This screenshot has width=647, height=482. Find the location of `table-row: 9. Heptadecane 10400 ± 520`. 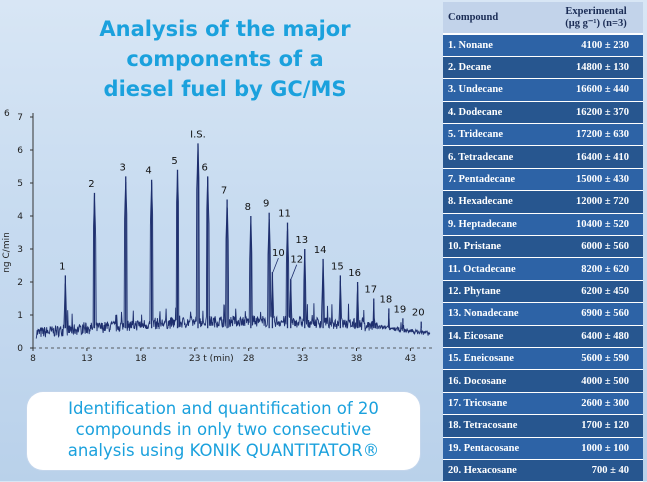

table-row: 9. Heptadecane 10400 ± 520 is located at coordinates (543, 225).